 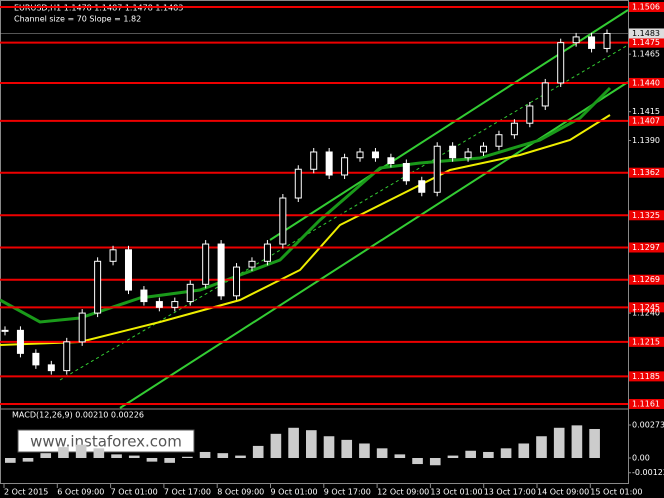 I want to click on time-label: 7 Oct 01:00, so click(x=134, y=492).